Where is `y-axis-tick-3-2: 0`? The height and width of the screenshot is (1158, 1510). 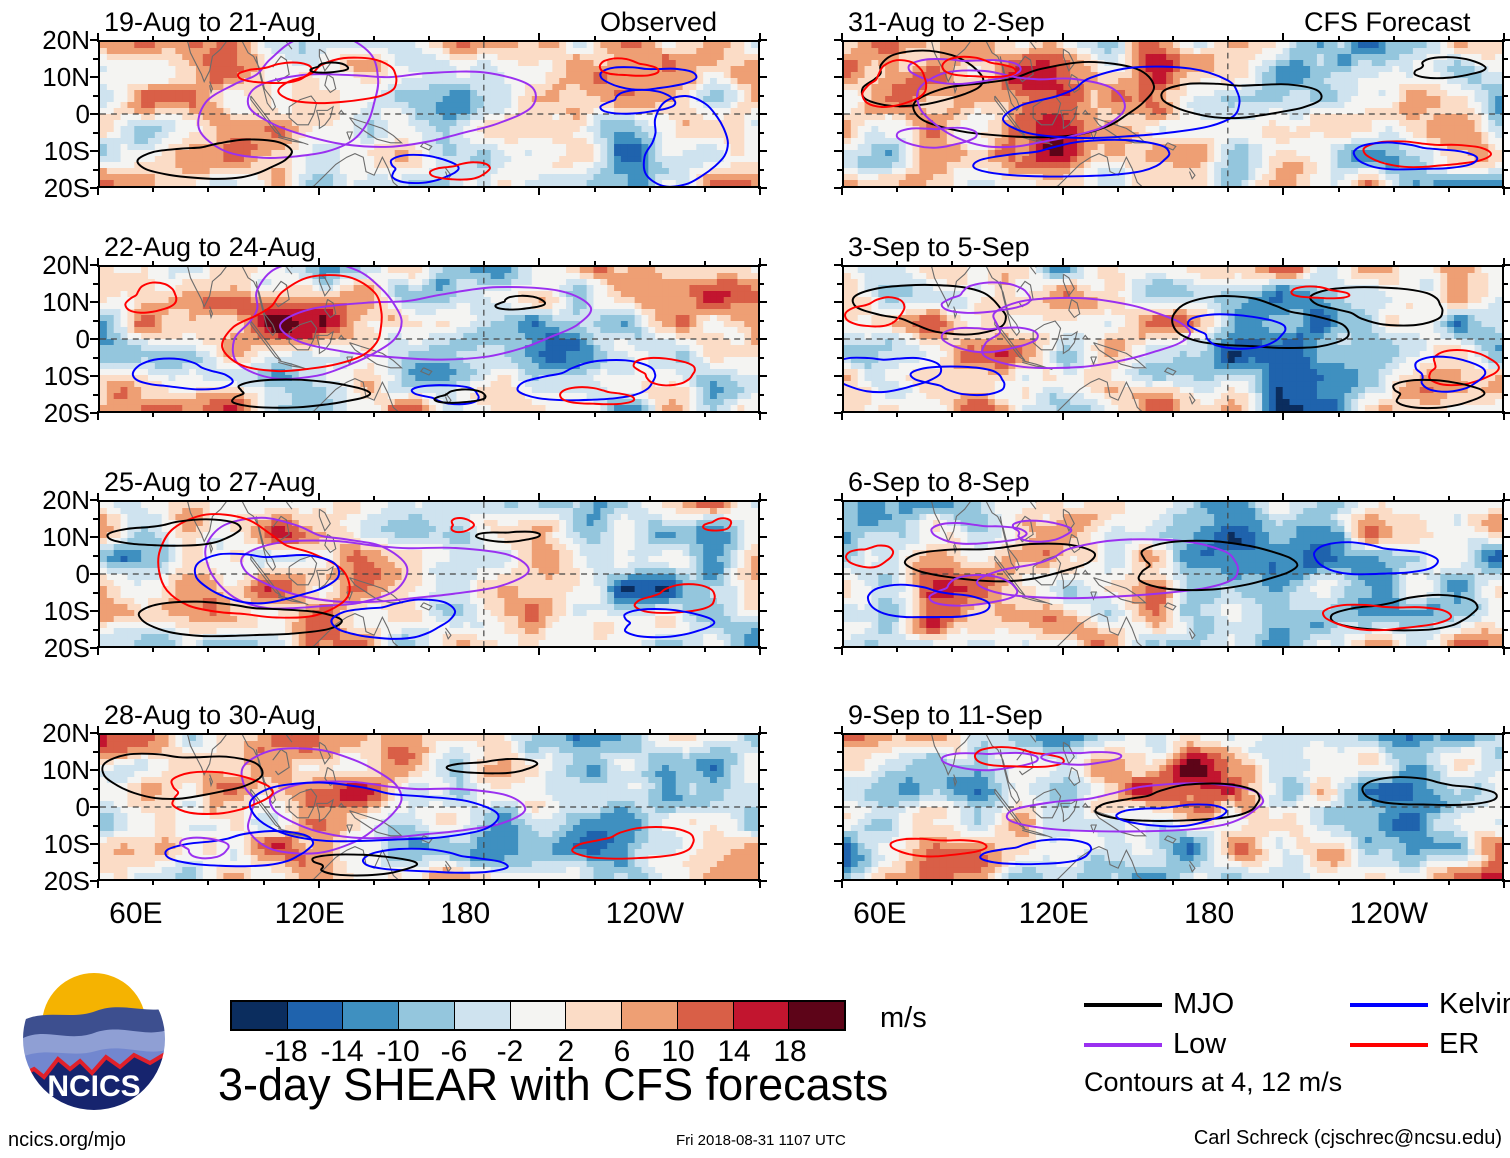
y-axis-tick-3-2: 0 is located at coordinates (82, 574).